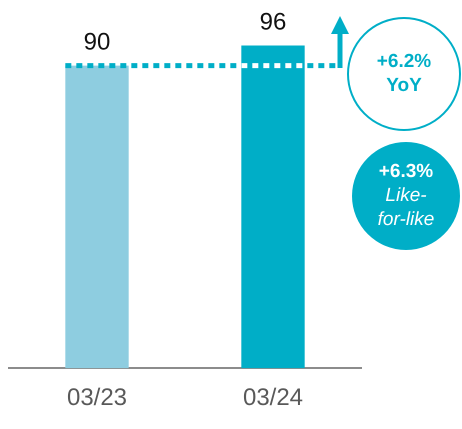 The image size is (462, 429). Describe the element at coordinates (273, 398) in the screenshot. I see `x-tick-label: 03/24` at that location.